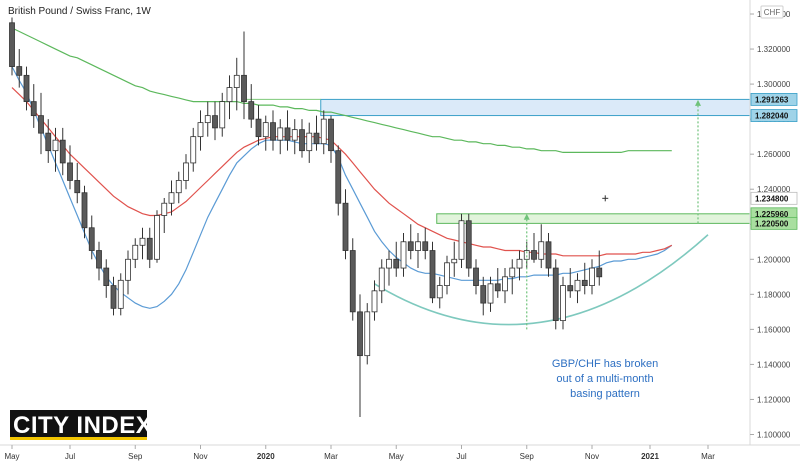 Image resolution: width=800 pixels, height=466 pixels. What do you see at coordinates (772, 223) in the screenshot?
I see `price-label-text: 1.220500` at bounding box center [772, 223].